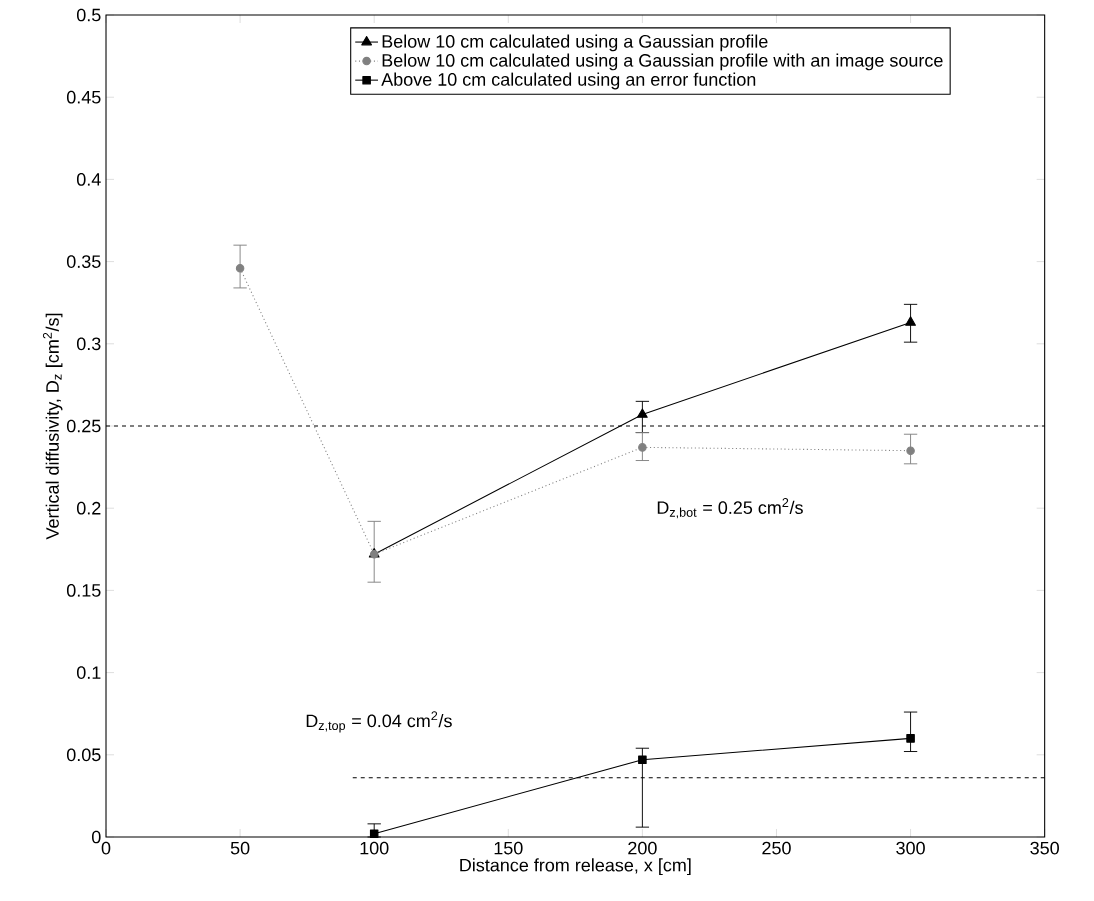 This screenshot has width=1094, height=901. I want to click on y-tick-label: 0.45, so click(83, 97).